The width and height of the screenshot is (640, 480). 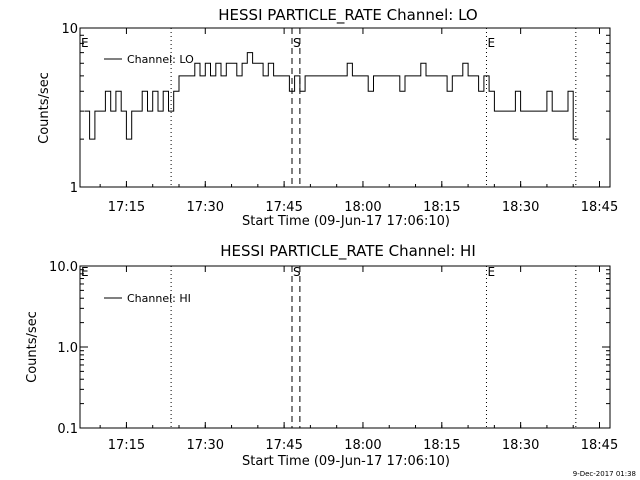 I want to click on legend-lo: Channel: LO, so click(x=149, y=59).